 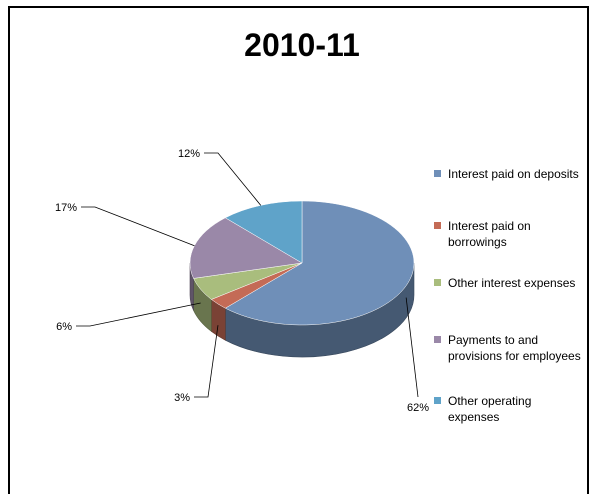 What do you see at coordinates (482, 234) in the screenshot?
I see `legend-item: Interest paid on borrowings` at bounding box center [482, 234].